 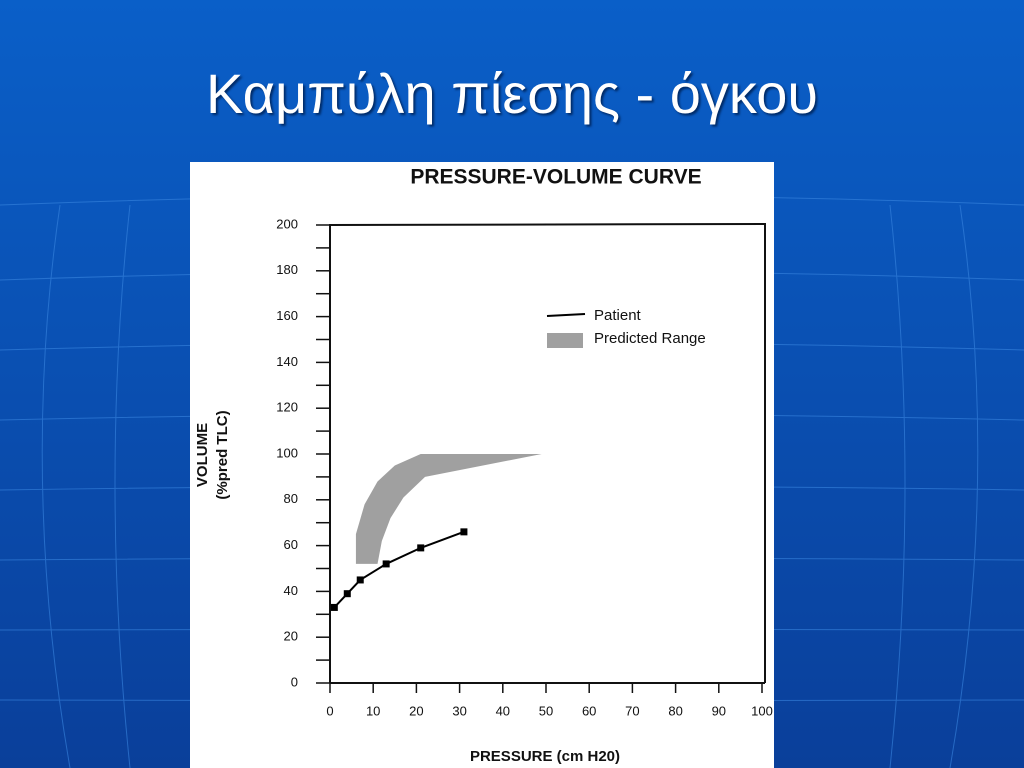 I want to click on legend-label: Patient, so click(x=618, y=315).